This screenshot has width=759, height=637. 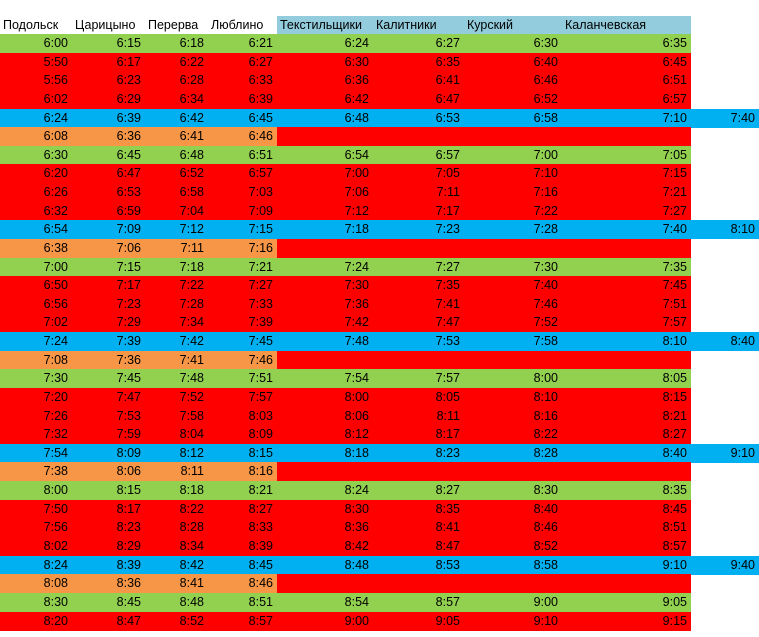 I want to click on time-cell: 6:58, so click(x=176, y=193).